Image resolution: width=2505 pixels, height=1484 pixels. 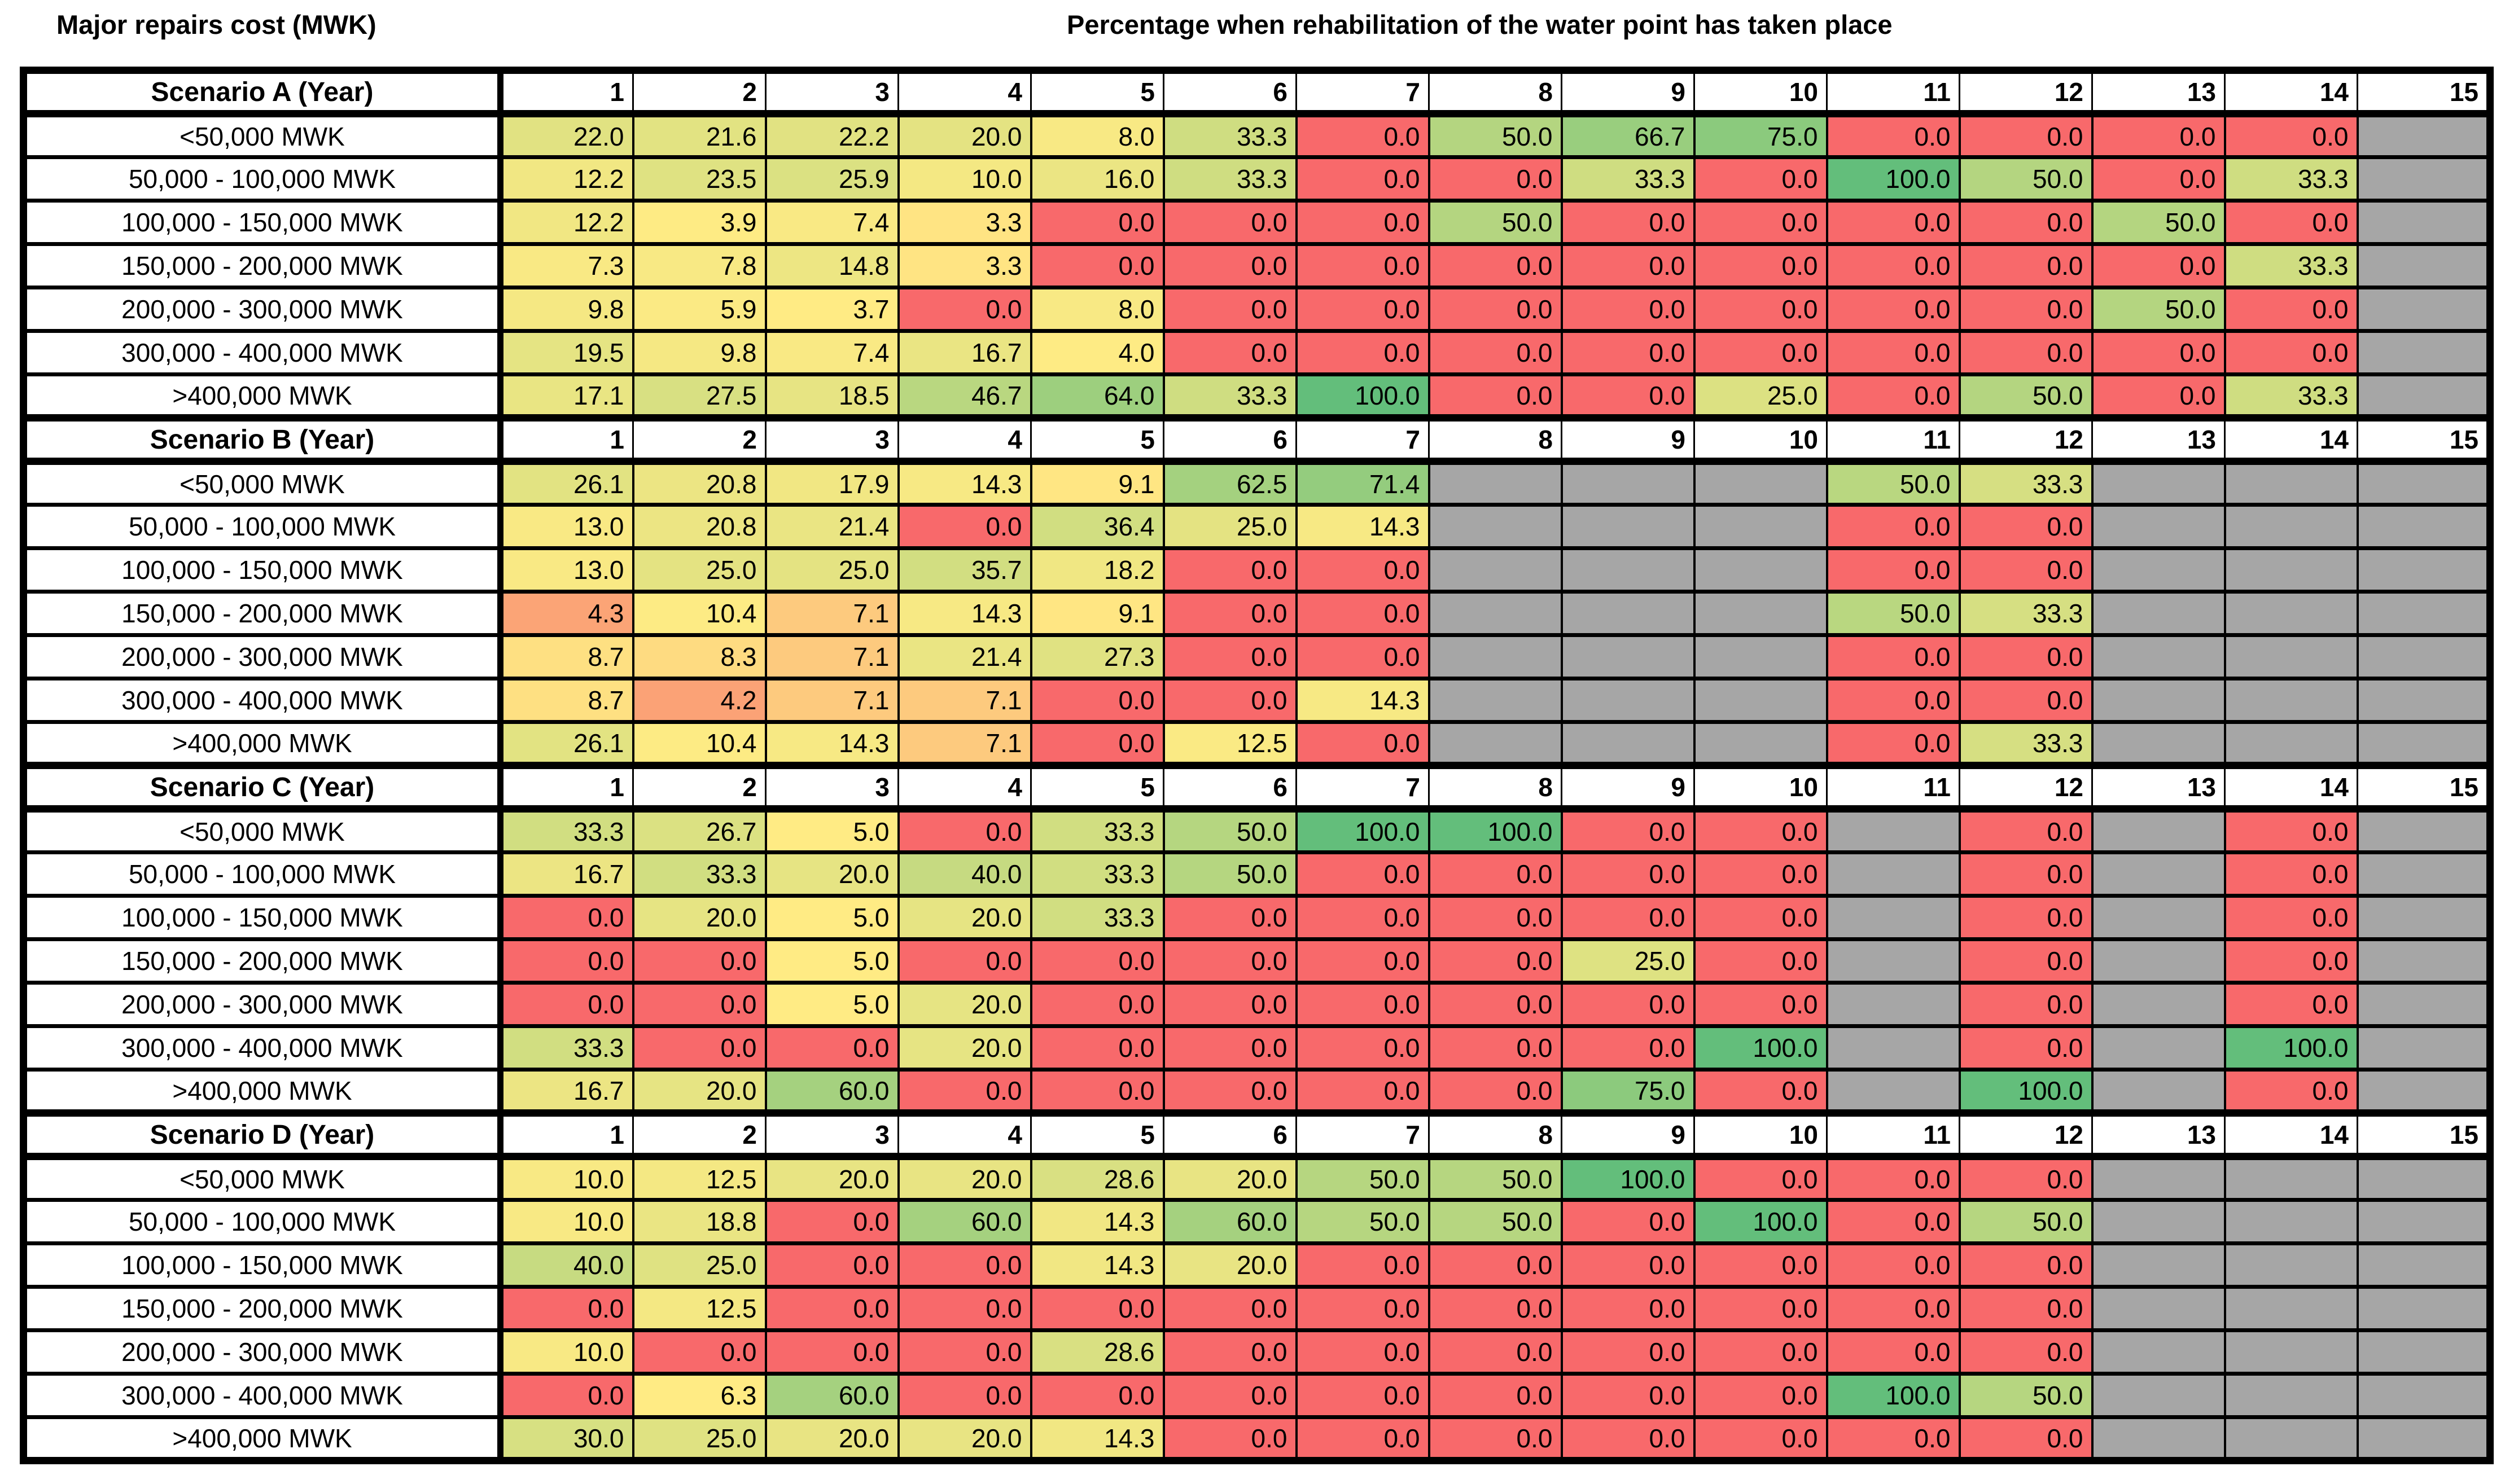 I want to click on heatmap-cell: 10.4, so click(x=699, y=743).